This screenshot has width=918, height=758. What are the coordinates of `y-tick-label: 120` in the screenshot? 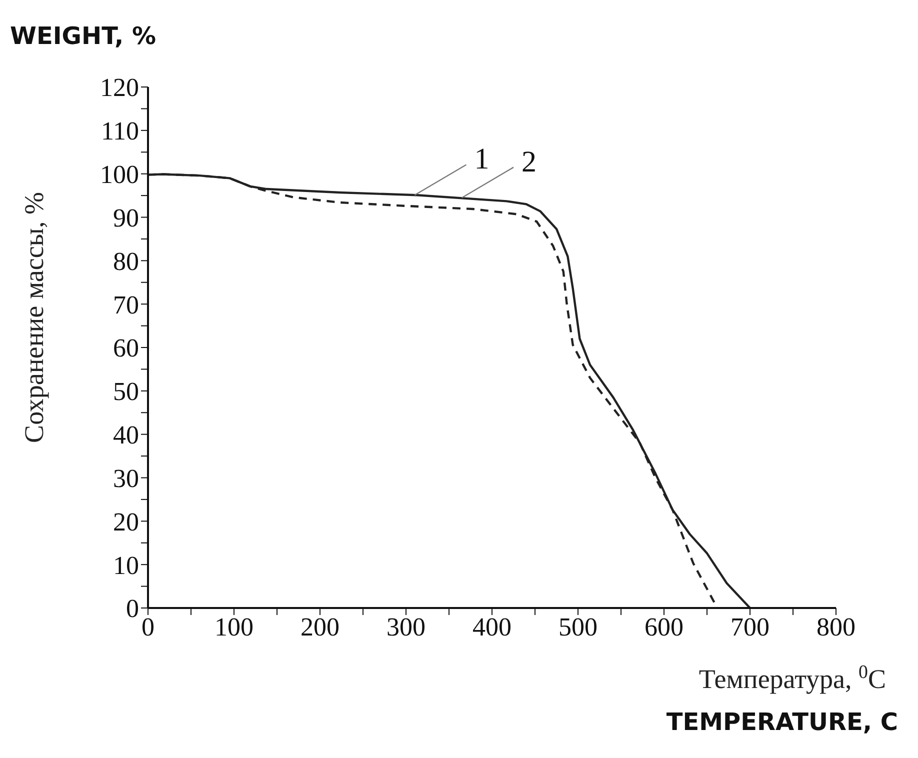 It's located at (119, 87).